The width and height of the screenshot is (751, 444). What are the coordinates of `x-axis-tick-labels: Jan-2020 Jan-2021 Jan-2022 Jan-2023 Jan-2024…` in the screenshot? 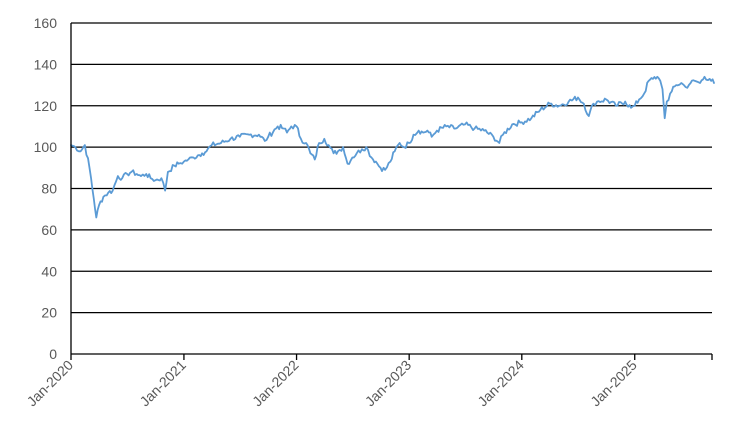 It's located at (332, 383).